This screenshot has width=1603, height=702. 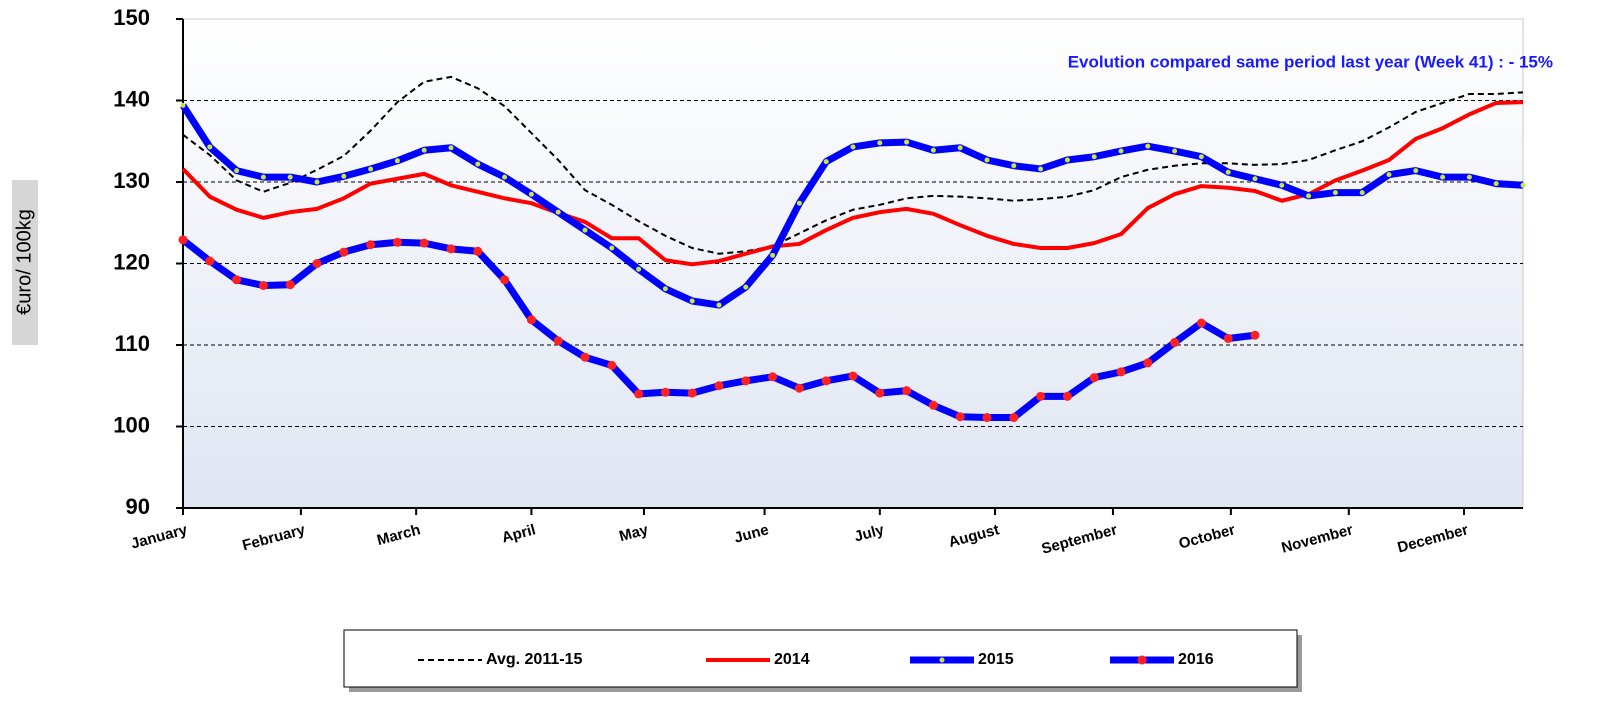 I want to click on x-tick-label: August, so click(x=974, y=536).